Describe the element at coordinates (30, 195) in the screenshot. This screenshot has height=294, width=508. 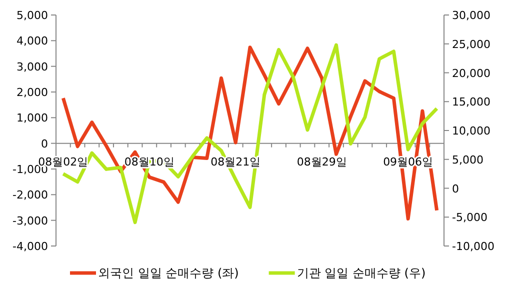
I see `y-tick-label: -2,000` at that location.